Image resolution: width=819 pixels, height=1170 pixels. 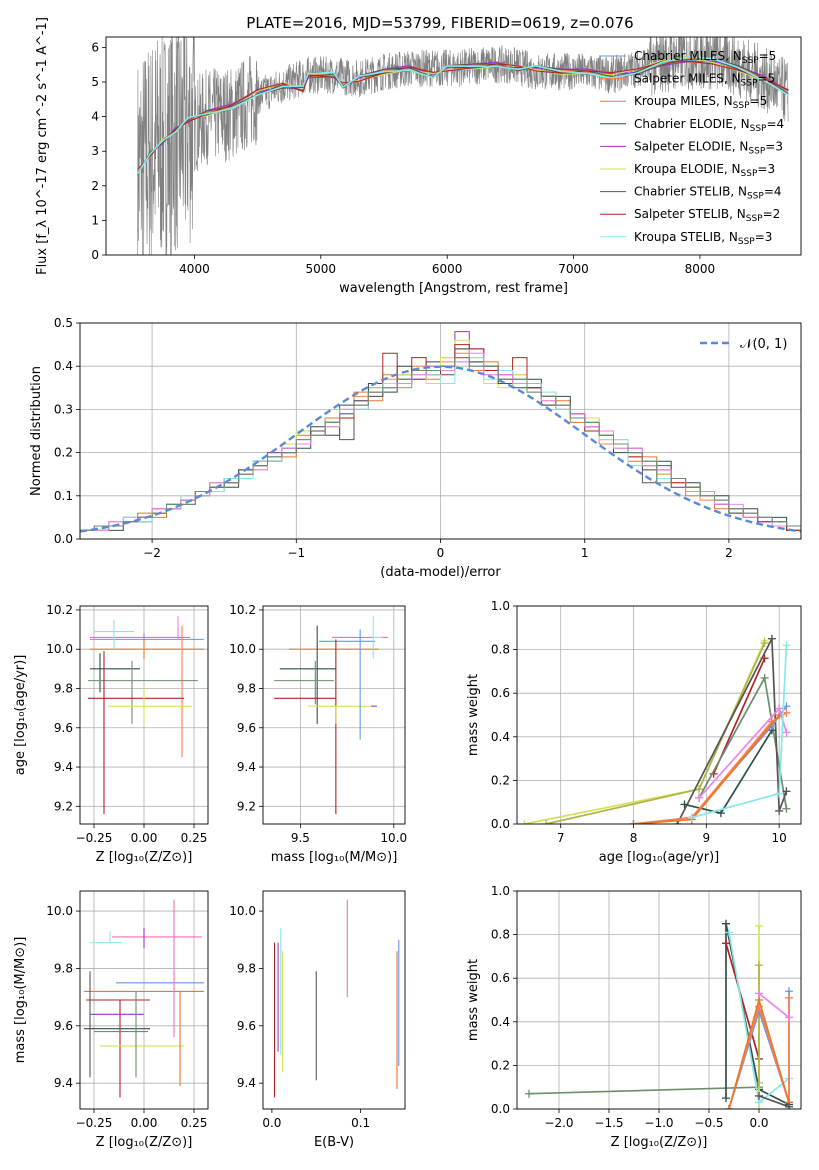 What do you see at coordinates (561, 838) in the screenshot?
I see `x-tick-label: 7` at bounding box center [561, 838].